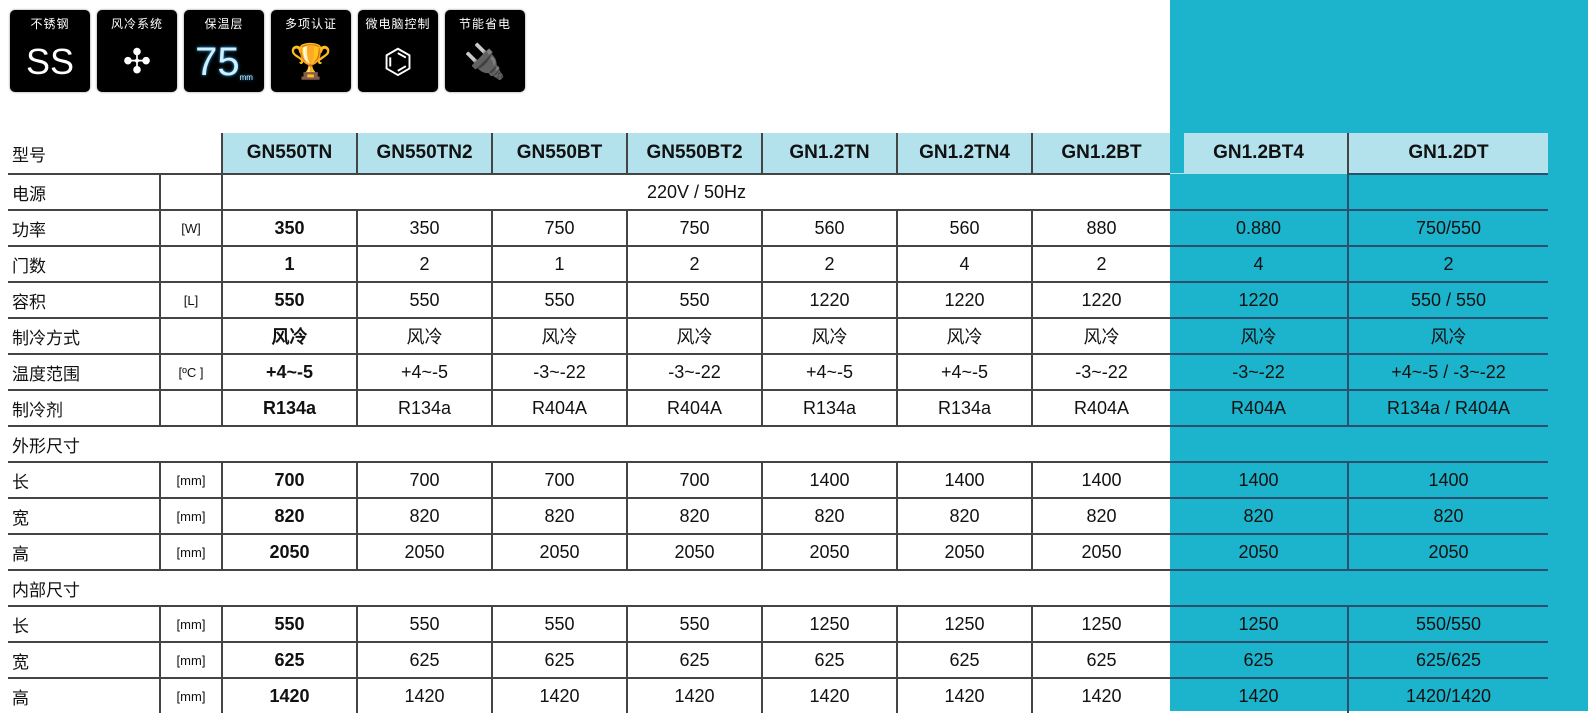  I want to click on cell: R134a, so click(424, 407).